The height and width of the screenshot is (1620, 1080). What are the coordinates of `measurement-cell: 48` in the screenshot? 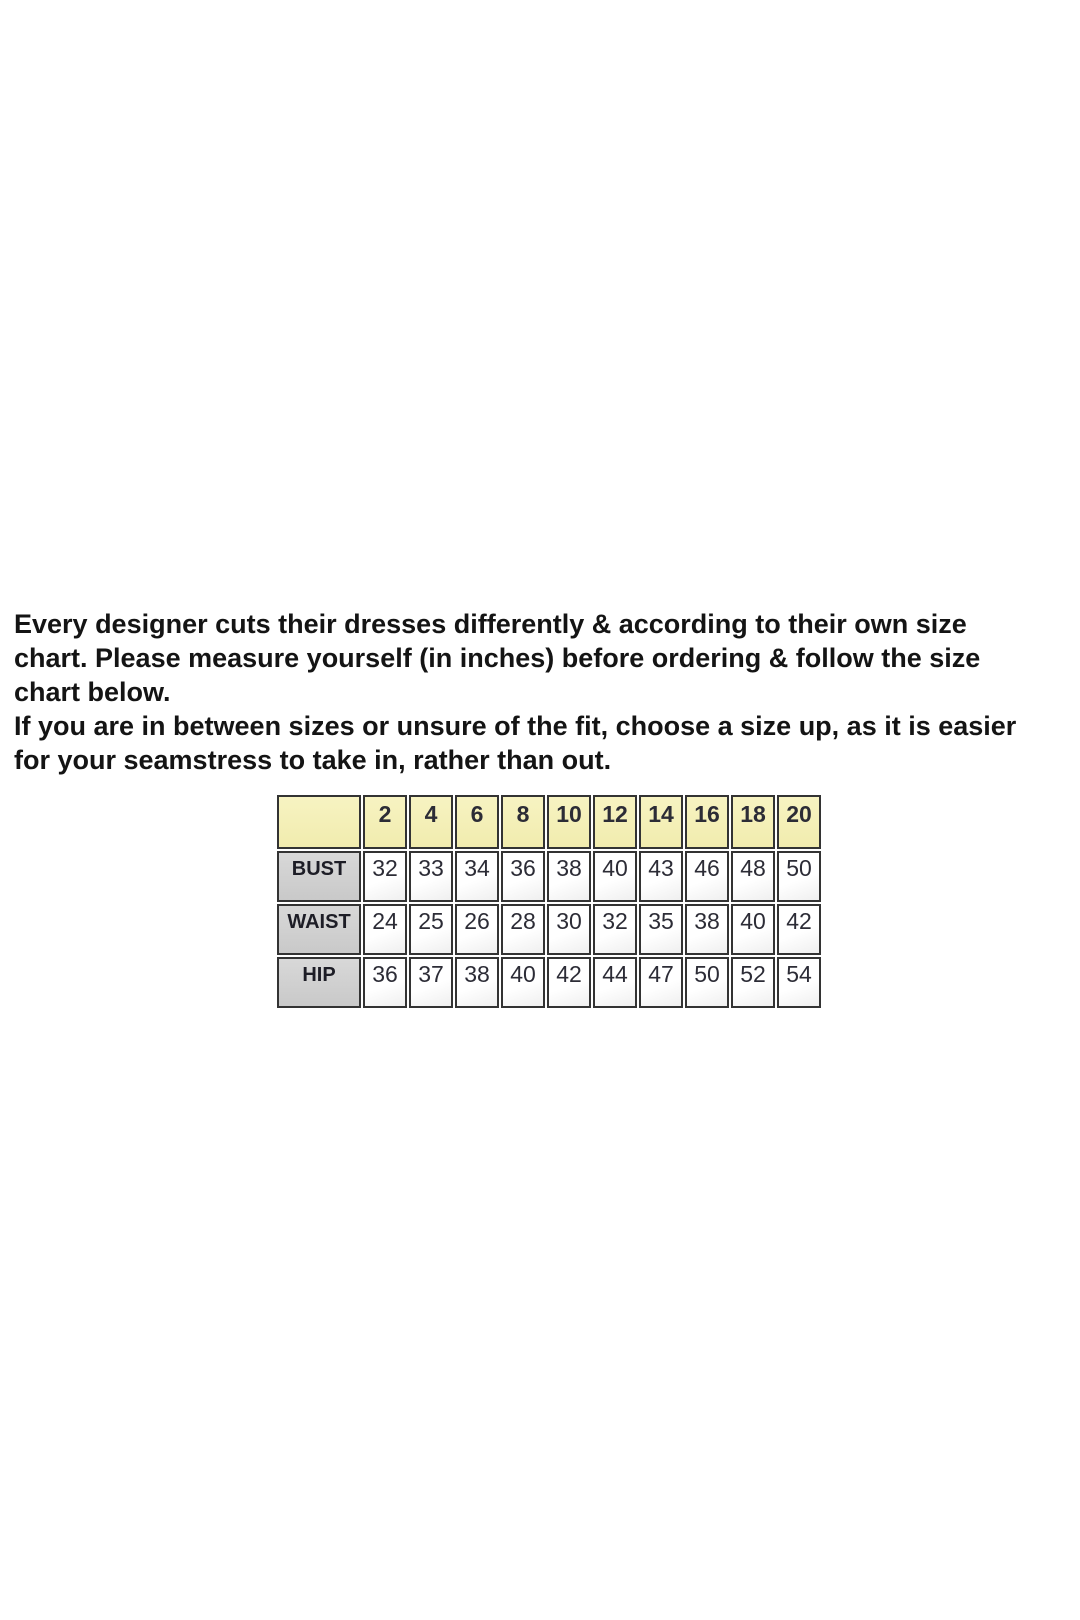 It's located at (753, 876).